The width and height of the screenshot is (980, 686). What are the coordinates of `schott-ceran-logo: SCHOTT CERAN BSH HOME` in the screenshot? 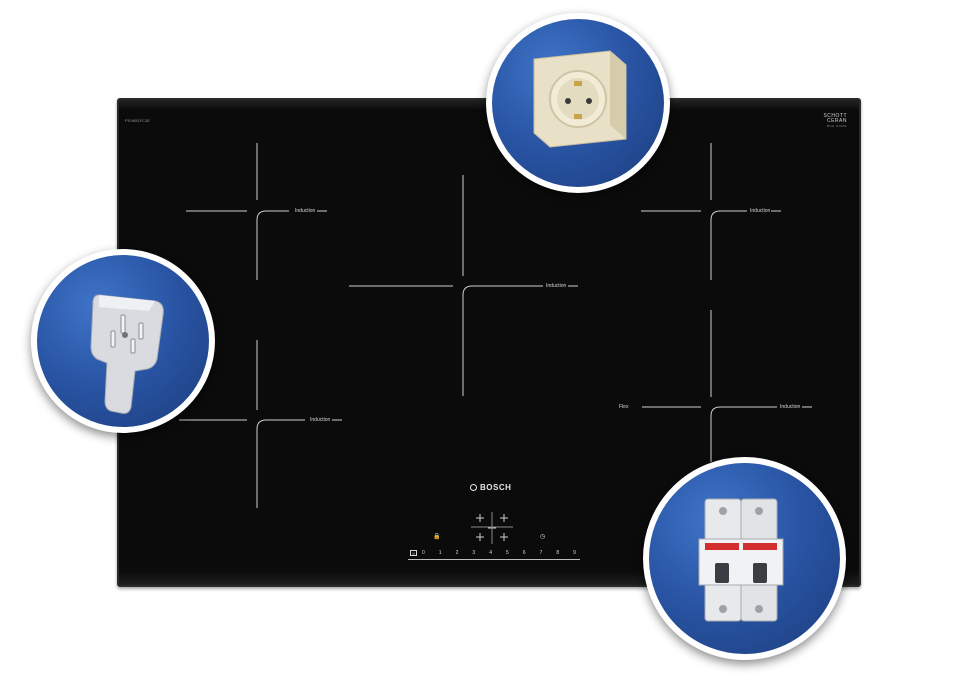 It's located at (835, 121).